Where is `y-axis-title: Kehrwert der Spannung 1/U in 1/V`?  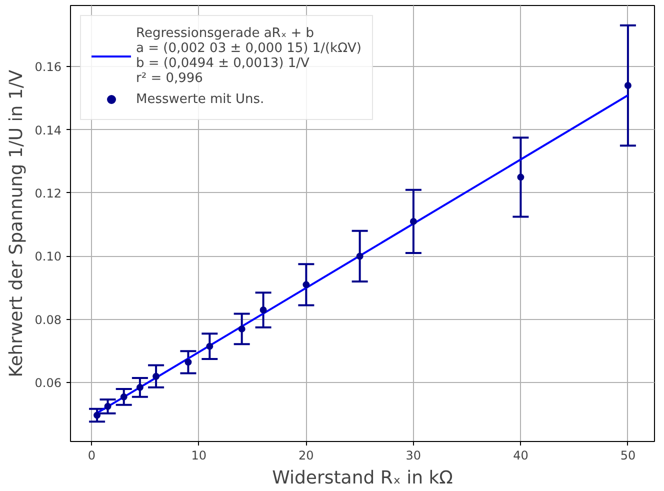 y-axis-title: Kehrwert der Spannung 1/U in 1/V is located at coordinates (16, 223).